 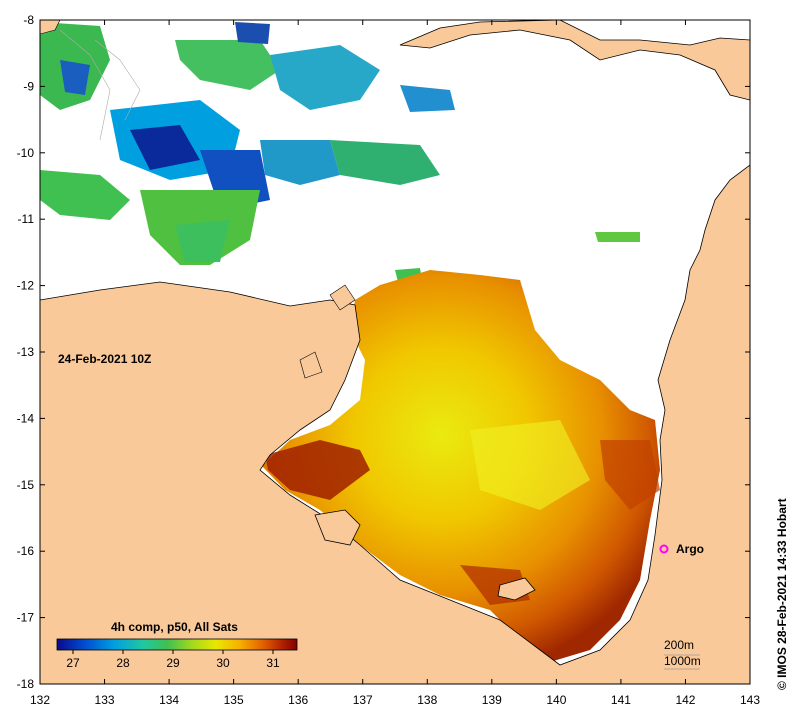 I want to click on colorbar-tick-label: 31, so click(x=273, y=663).